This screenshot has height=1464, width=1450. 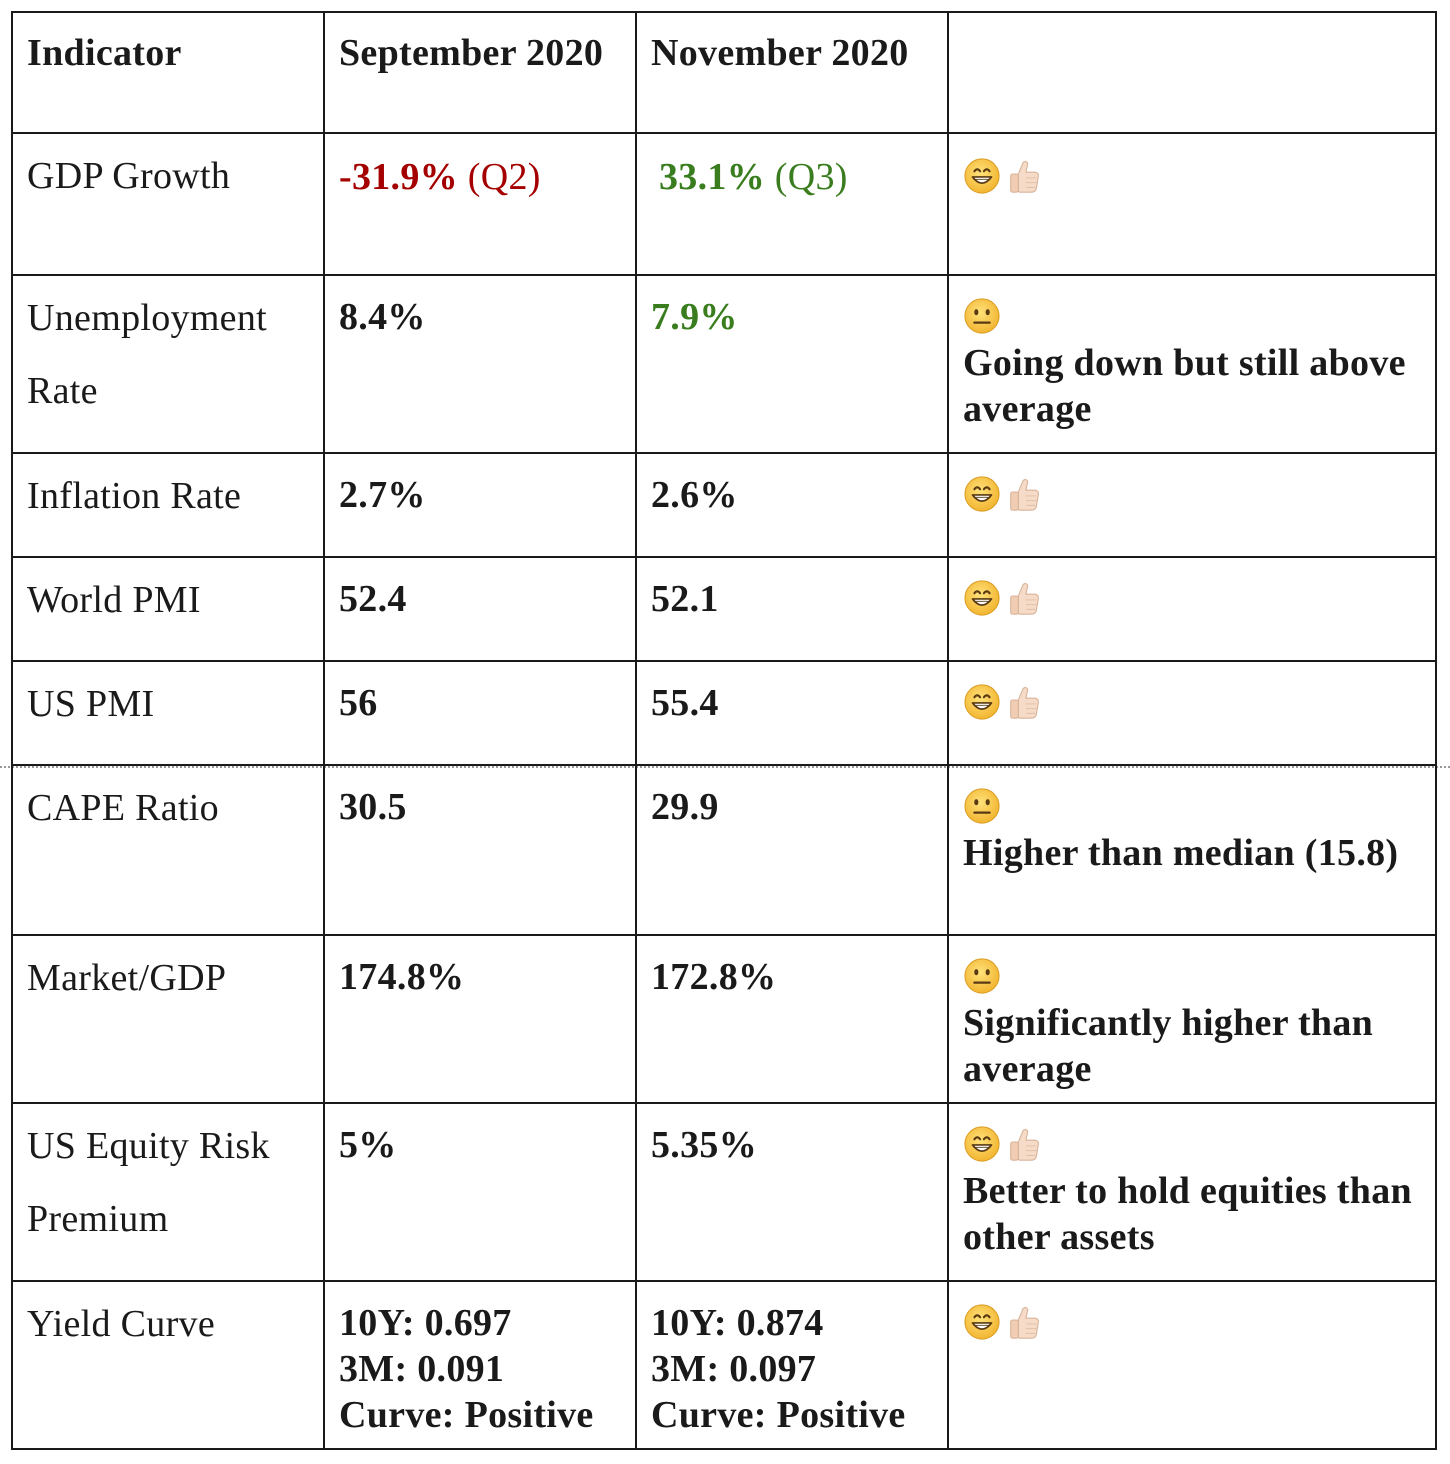 I want to click on sep-value: 52.4, so click(x=480, y=609).